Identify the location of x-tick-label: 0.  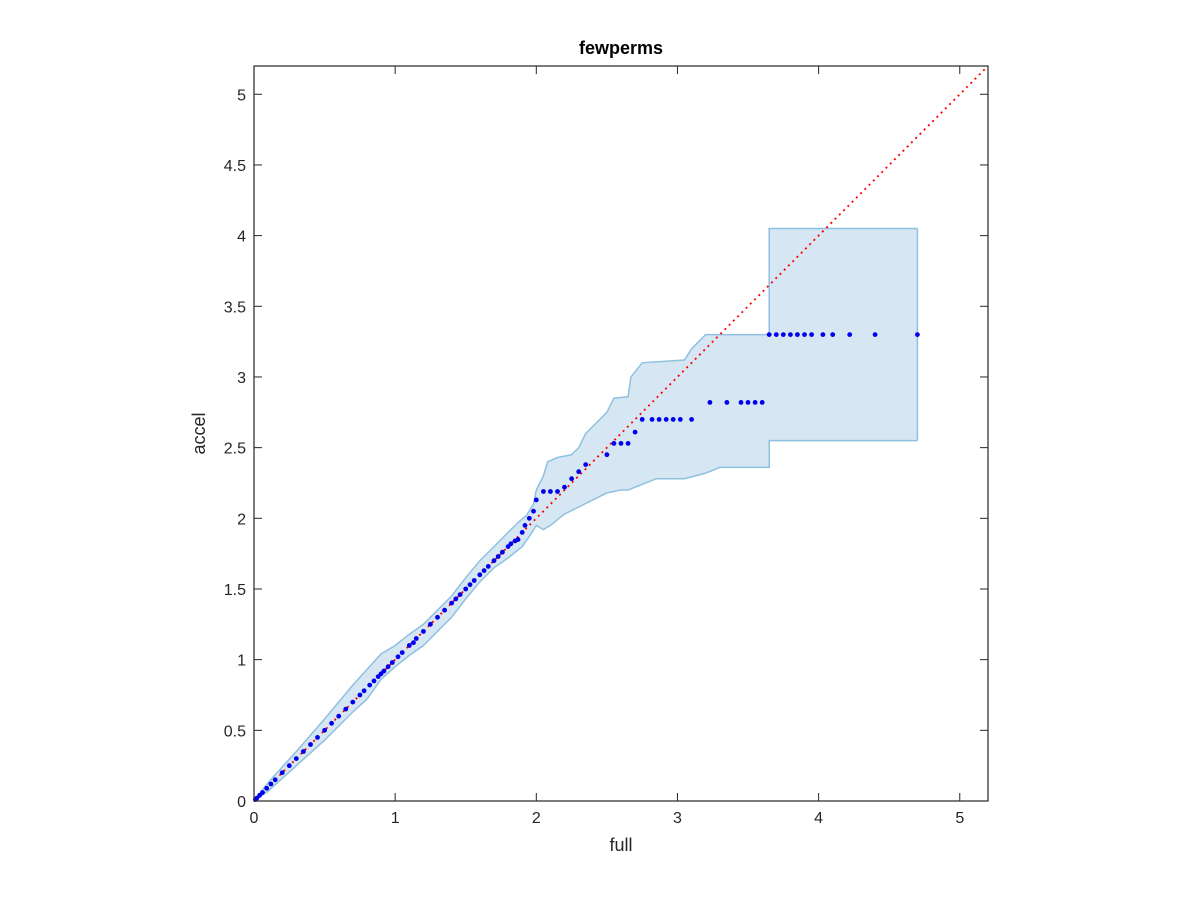
(254, 818).